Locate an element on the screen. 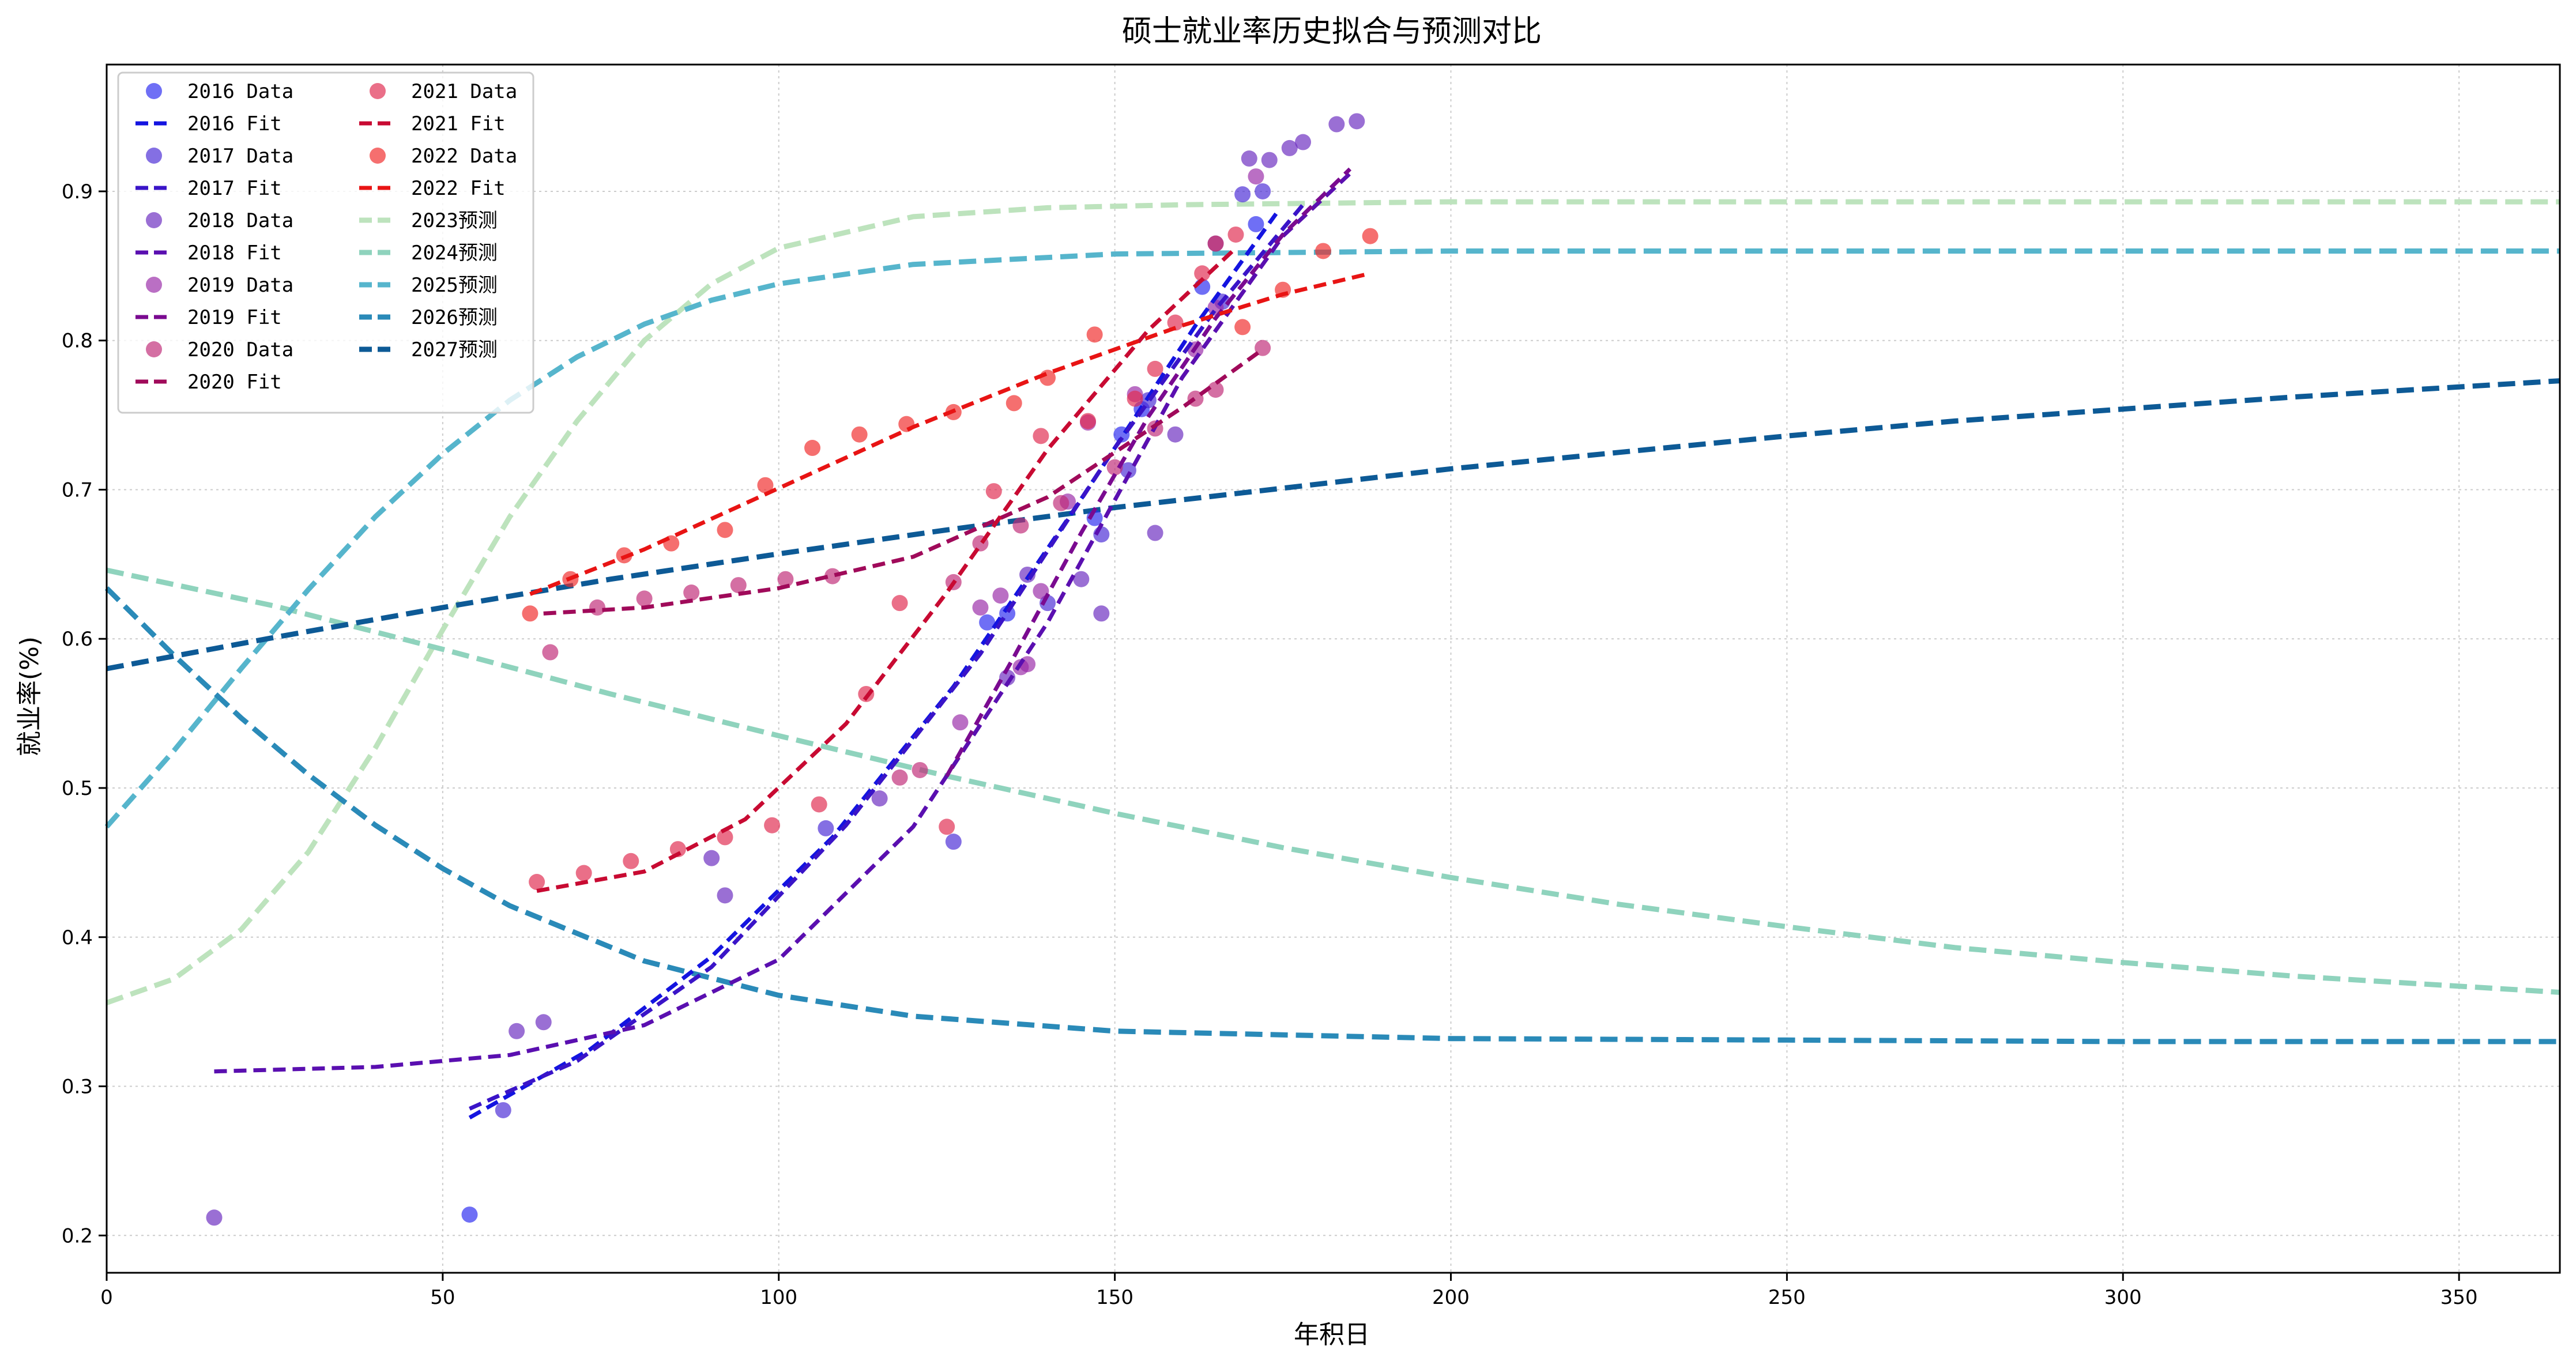 The image size is (2576, 1365). x-tick-label: 100 is located at coordinates (778, 1298).